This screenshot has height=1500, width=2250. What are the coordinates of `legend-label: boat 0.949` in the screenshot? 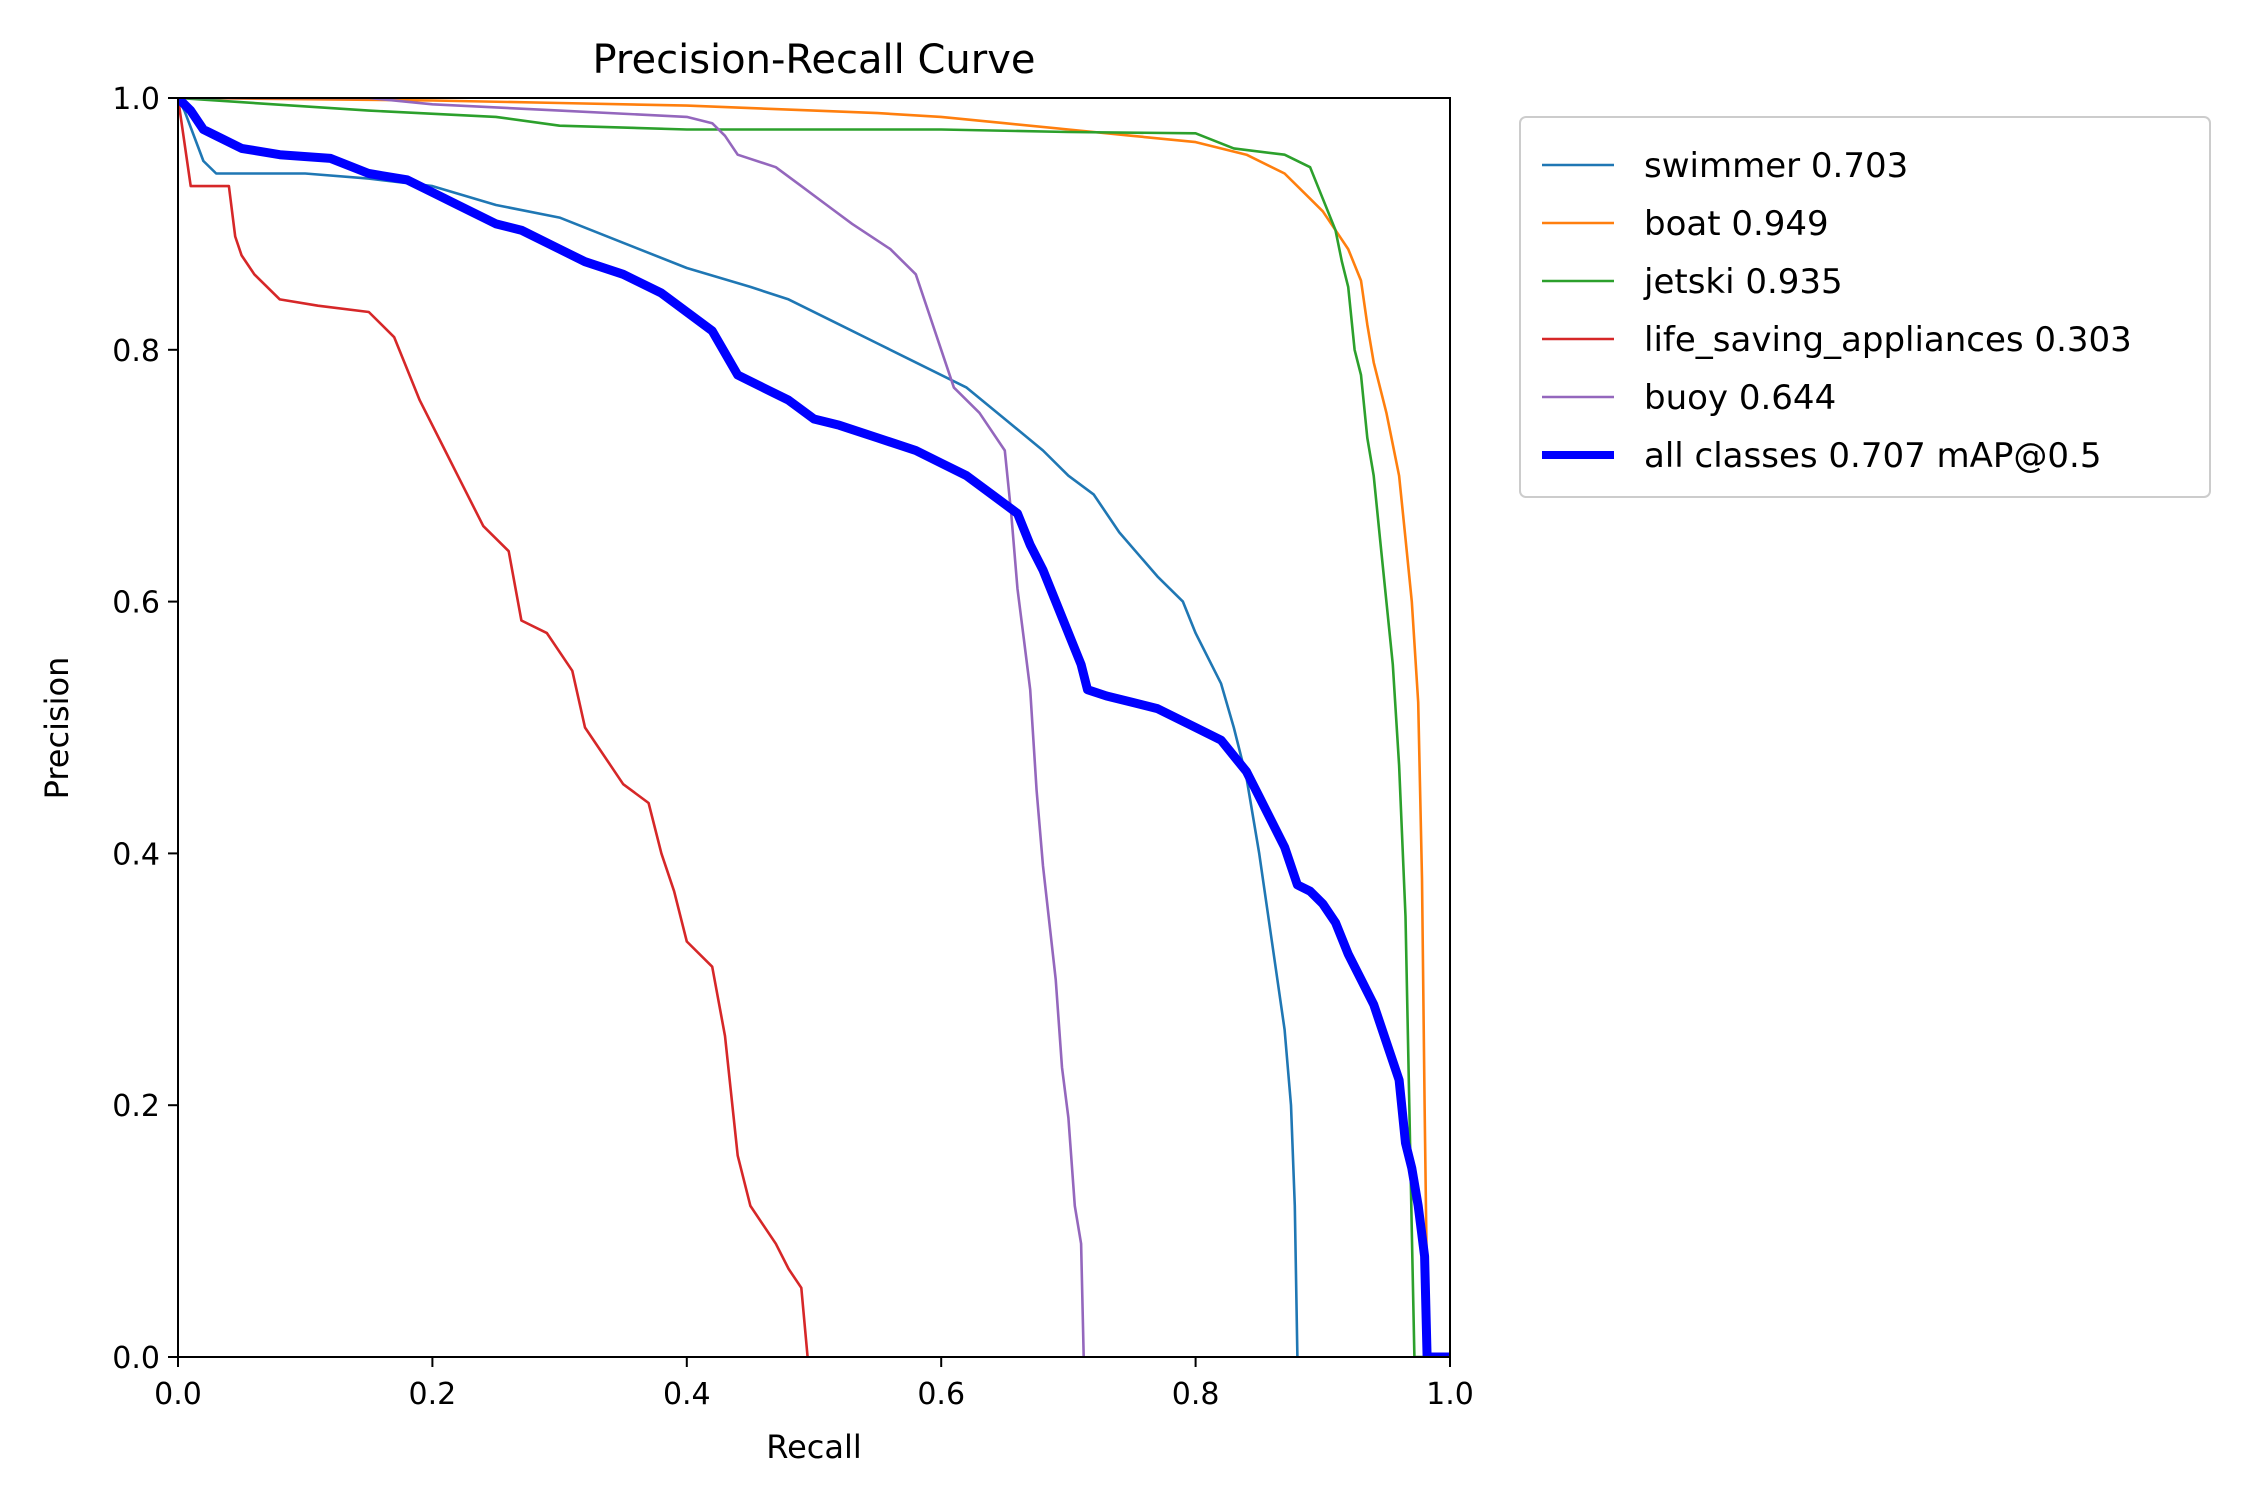 It's located at (1736, 224).